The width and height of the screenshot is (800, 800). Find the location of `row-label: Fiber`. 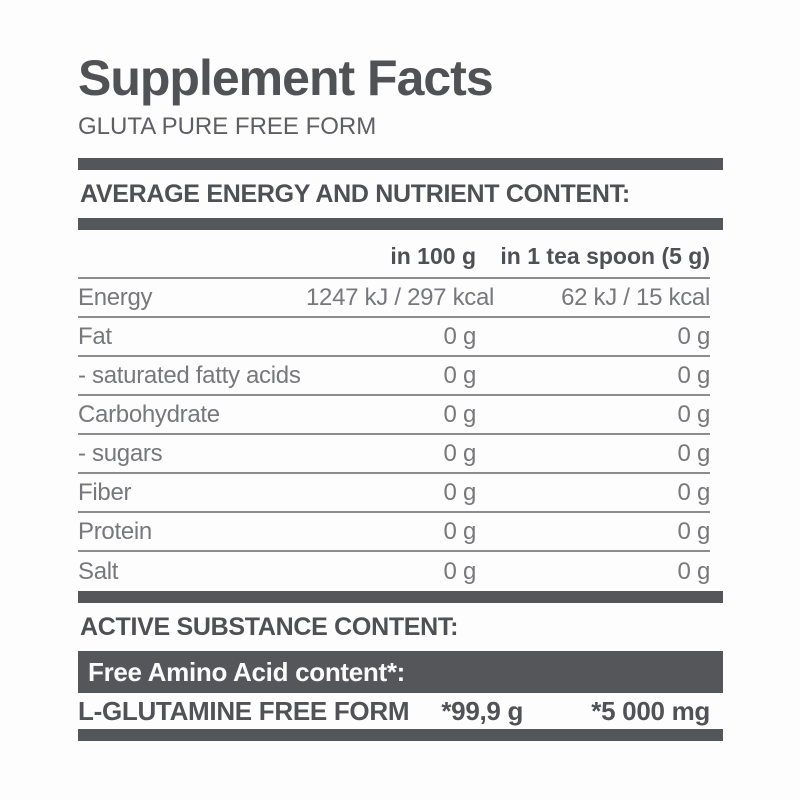

row-label: Fiber is located at coordinates (105, 492).